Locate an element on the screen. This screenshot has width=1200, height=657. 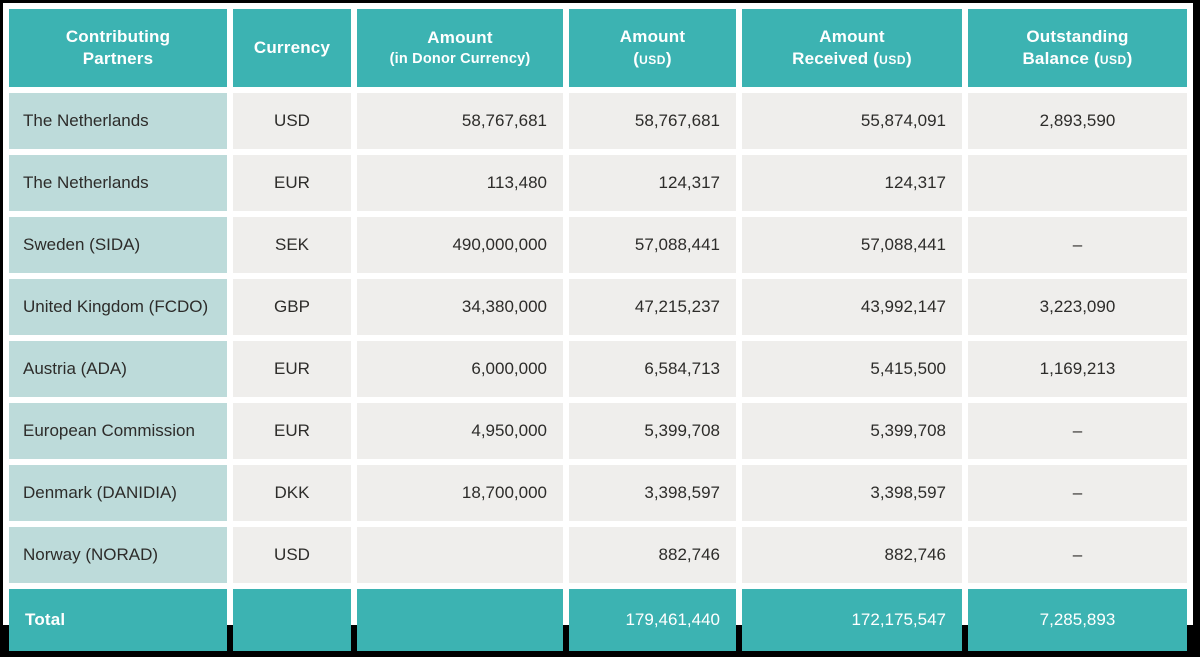
amount-received-cell: 882,746 is located at coordinates (852, 555).